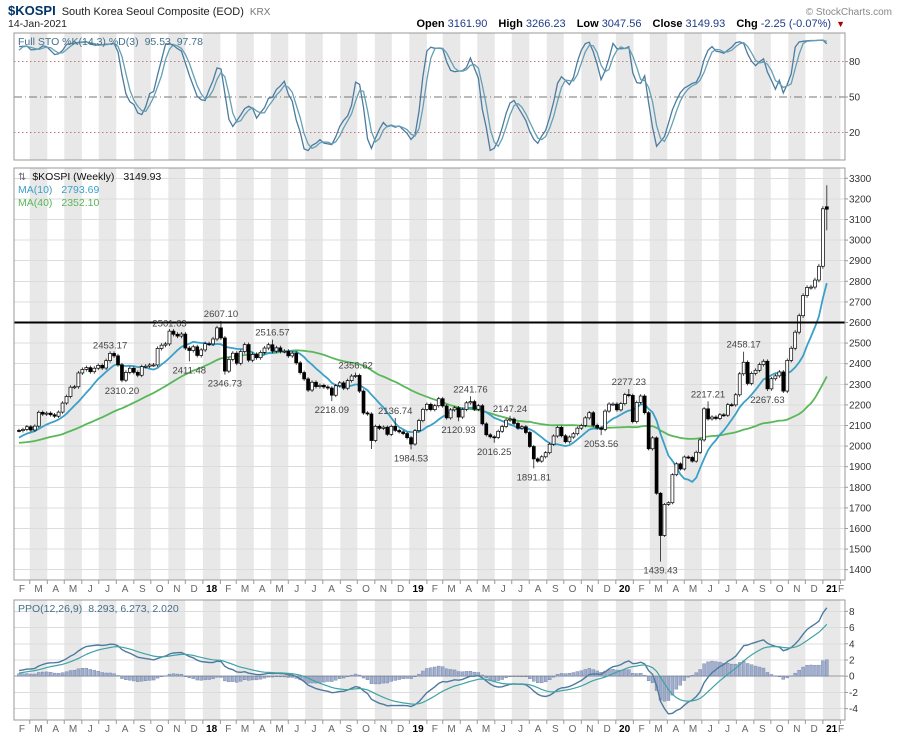 The height and width of the screenshot is (750, 900). Describe the element at coordinates (767, 400) in the screenshot. I see `svg-text: 2267.63` at that location.